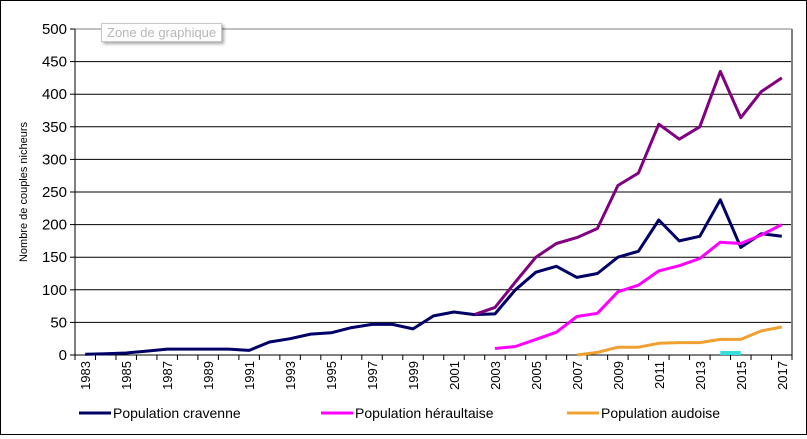 The width and height of the screenshot is (807, 439). Describe the element at coordinates (177, 413) in the screenshot. I see `legend-label: Population cravenne` at that location.